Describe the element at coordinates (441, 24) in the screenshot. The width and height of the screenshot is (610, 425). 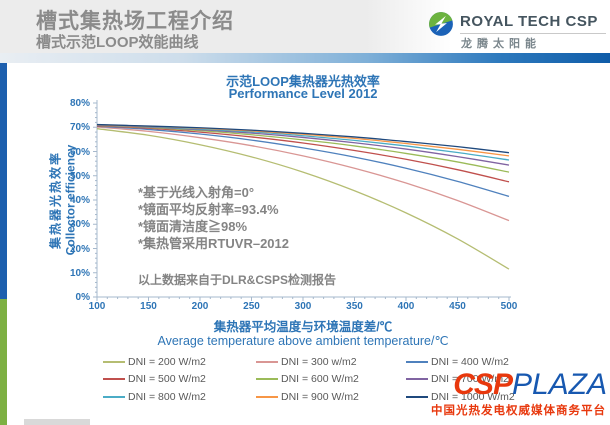
I see `brand-logo-icon` at that location.